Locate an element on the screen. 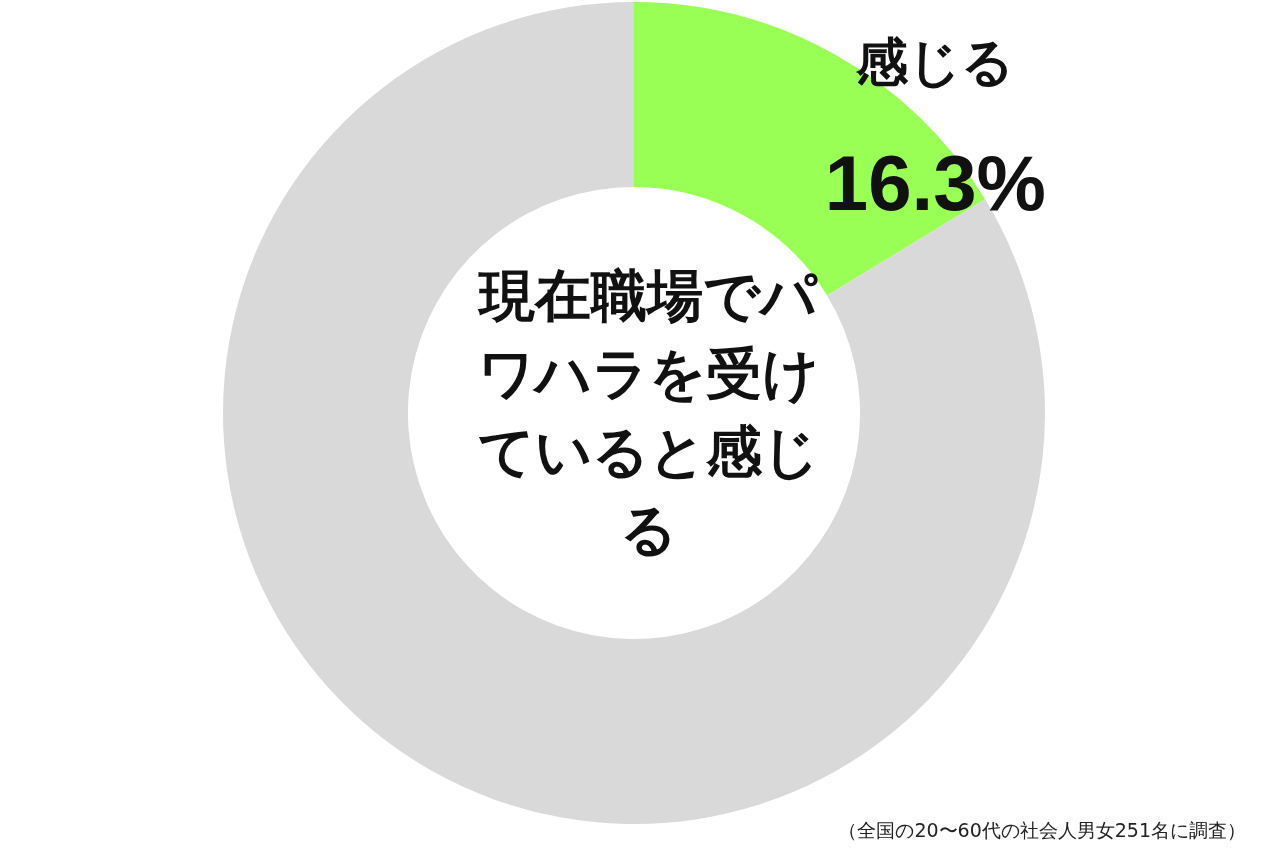  text: 現在職場でパワハラを受けていると感じる is located at coordinates (648, 412).